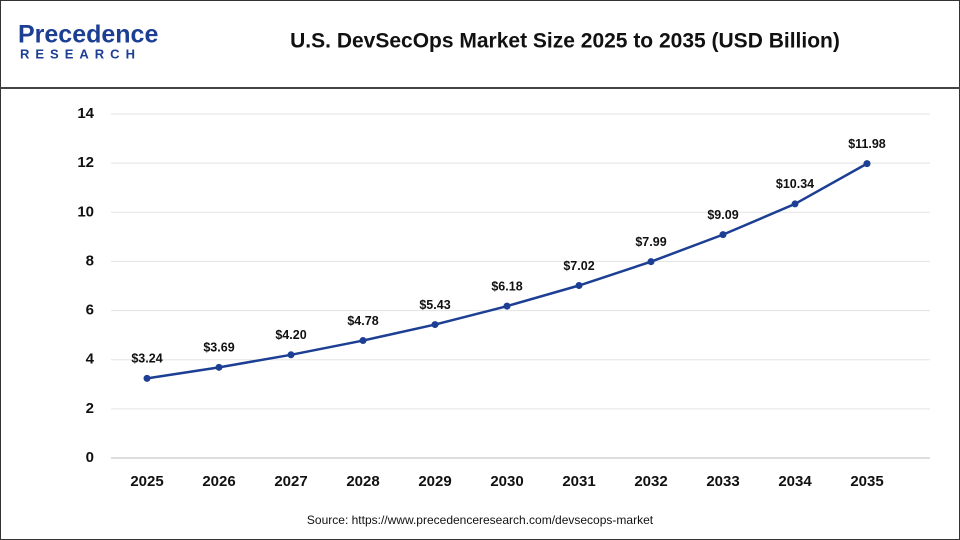  I want to click on data-label: $7.02, so click(578, 266).